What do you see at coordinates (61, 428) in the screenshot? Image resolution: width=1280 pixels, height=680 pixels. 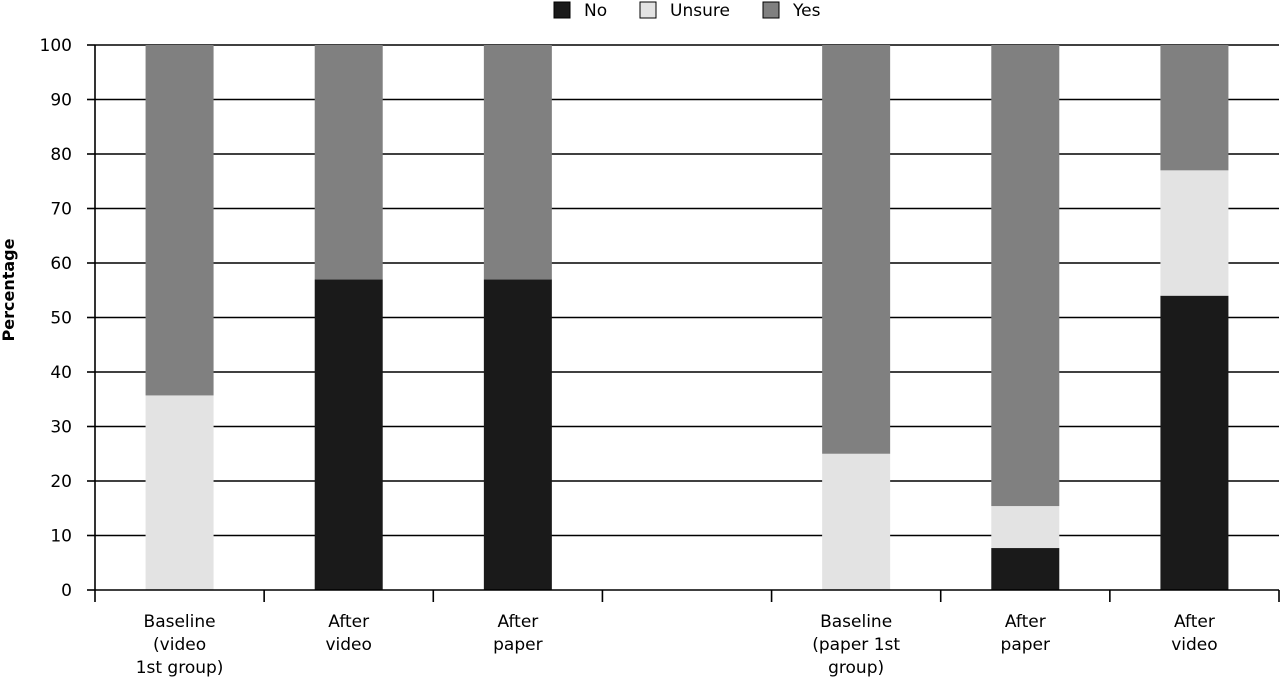 I see `y-tick-label: 30` at bounding box center [61, 428].